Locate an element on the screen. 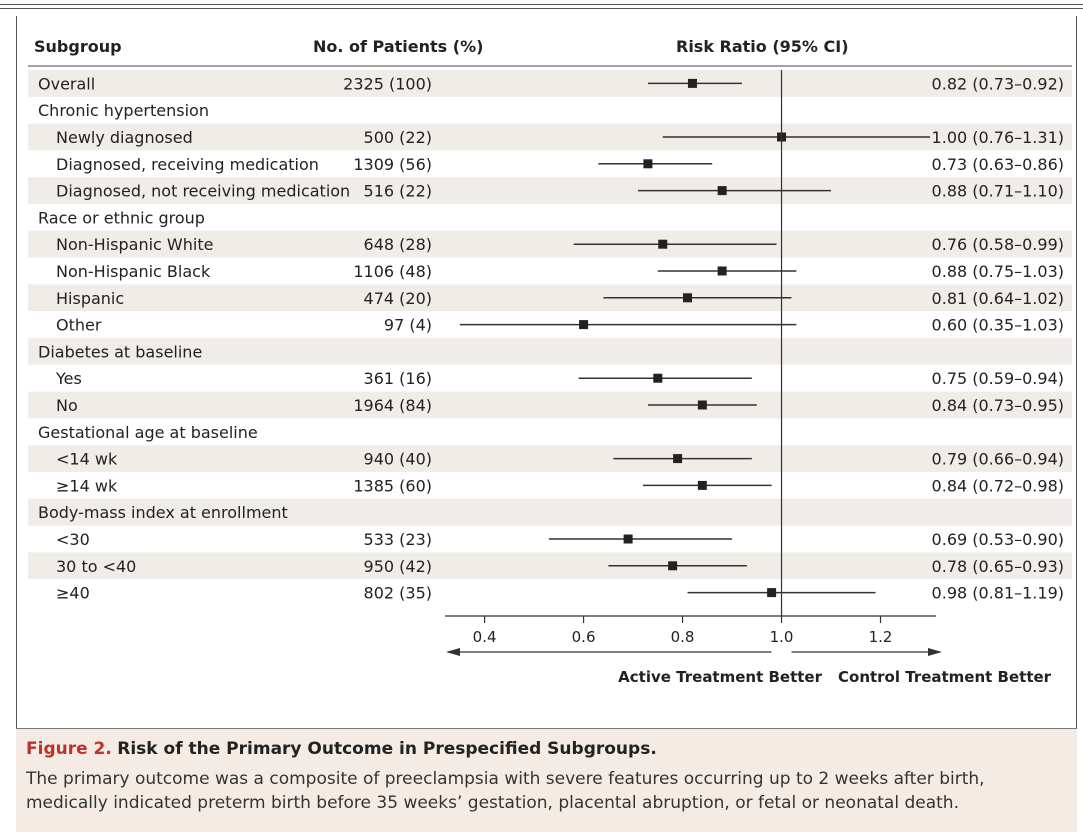  row-patients: 474 (20) is located at coordinates (398, 298).